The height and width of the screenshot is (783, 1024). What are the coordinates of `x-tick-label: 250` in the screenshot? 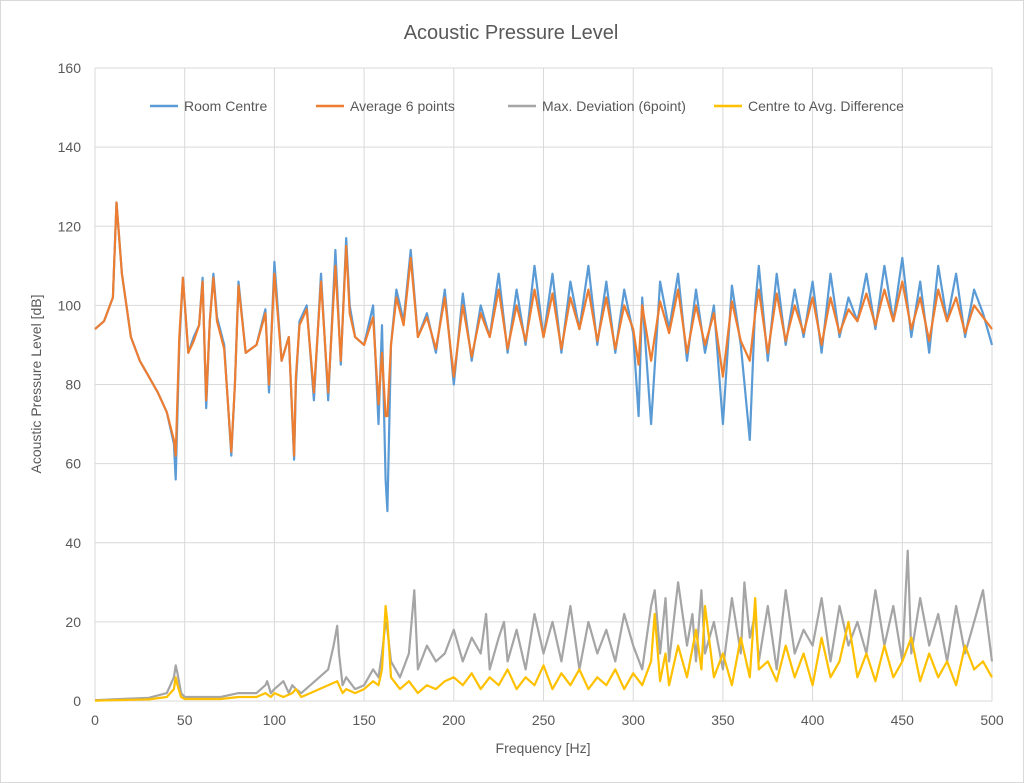 It's located at (544, 720).